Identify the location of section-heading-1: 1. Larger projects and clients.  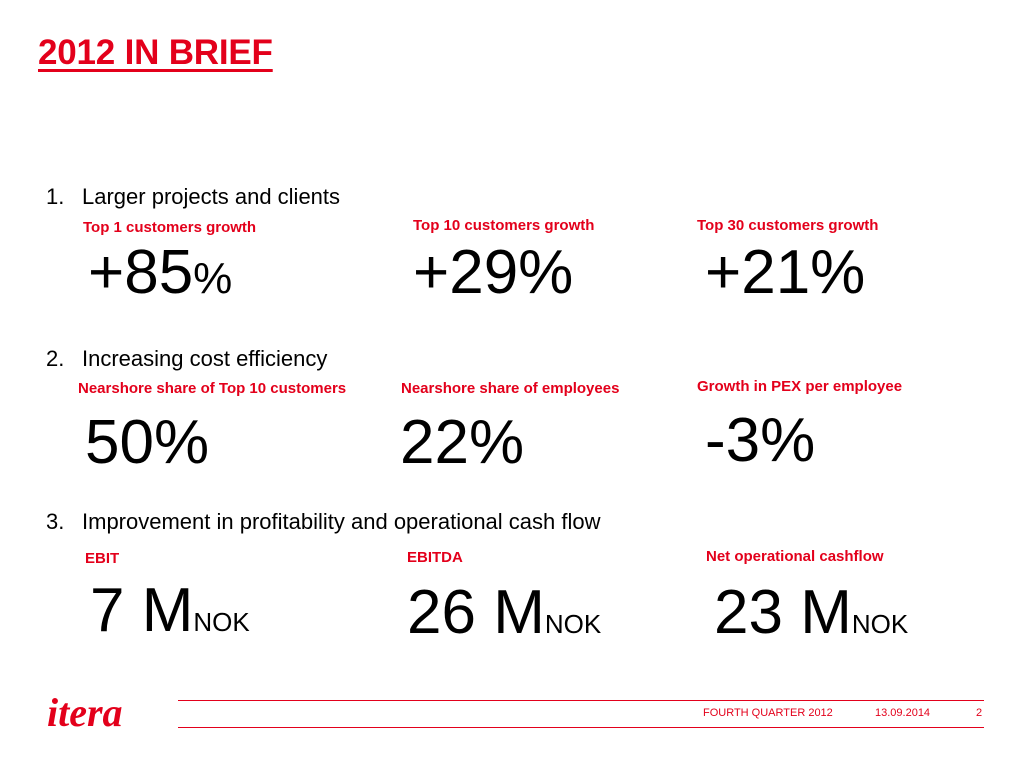
(193, 197).